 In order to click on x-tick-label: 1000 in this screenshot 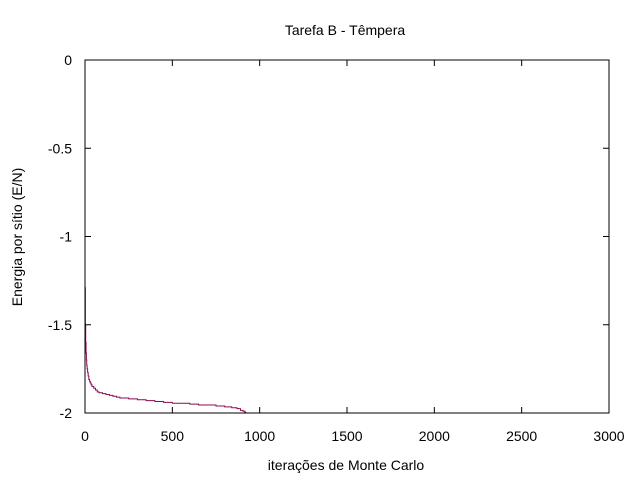, I will do `click(259, 436)`.